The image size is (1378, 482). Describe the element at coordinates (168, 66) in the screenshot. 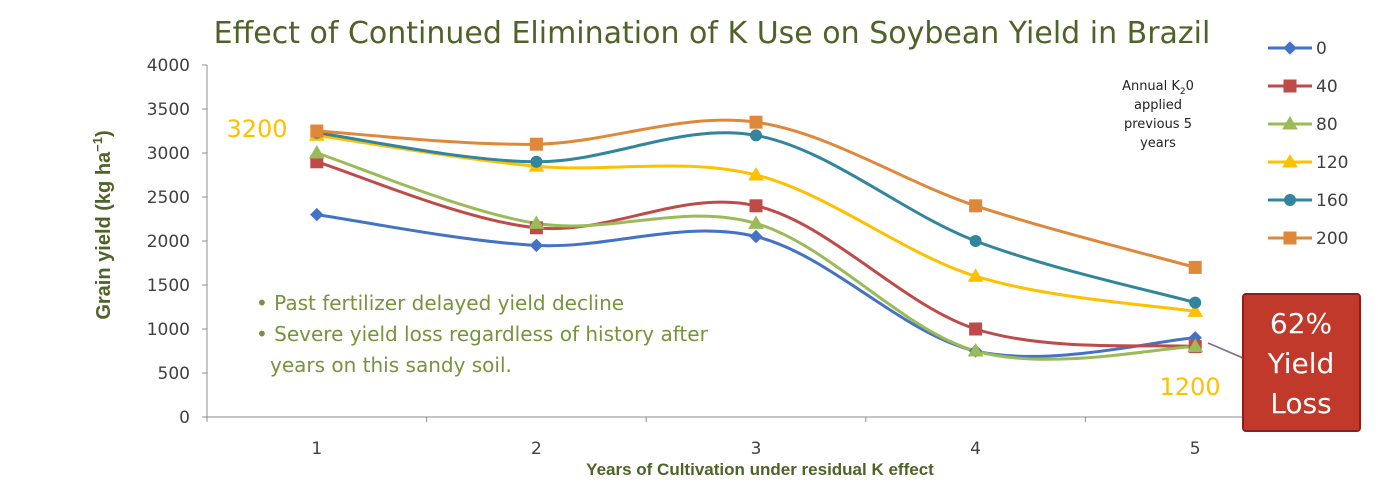

I see `y-tick-label: 4000` at that location.